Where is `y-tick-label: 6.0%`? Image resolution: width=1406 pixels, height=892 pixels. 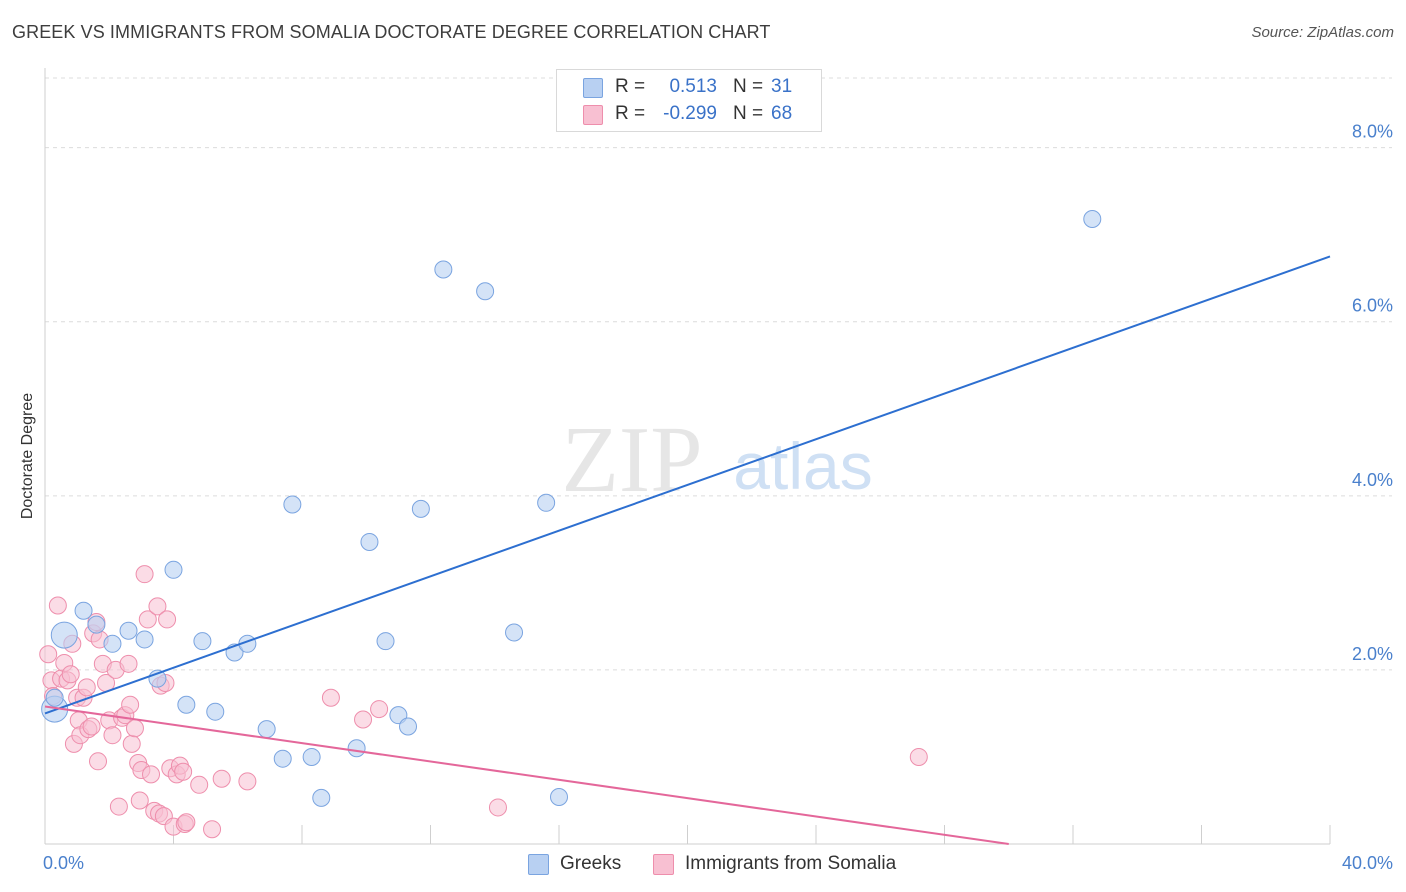 y-tick-label: 6.0% is located at coordinates (1372, 306).